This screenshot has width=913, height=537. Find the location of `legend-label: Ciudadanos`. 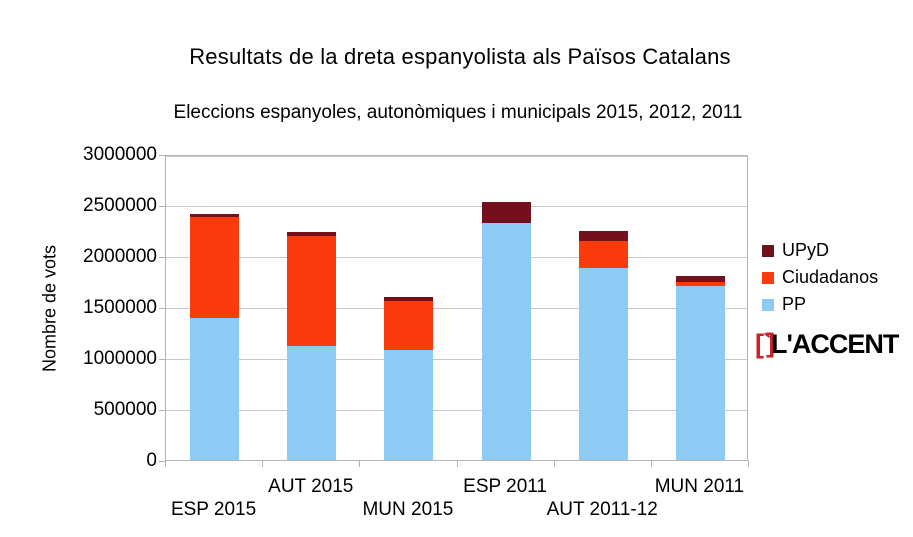

legend-label: Ciudadanos is located at coordinates (830, 277).